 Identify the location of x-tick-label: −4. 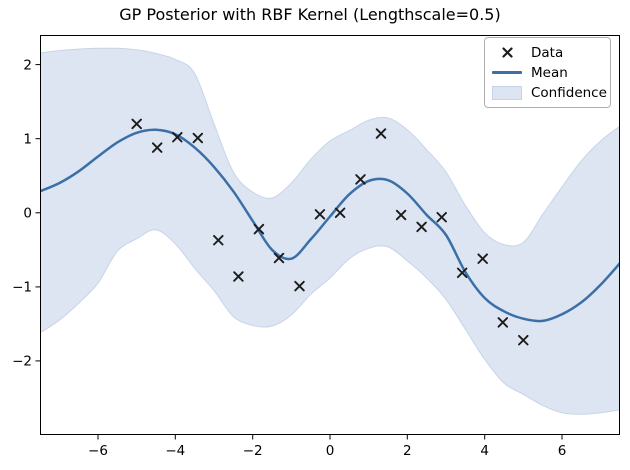
(175, 451).